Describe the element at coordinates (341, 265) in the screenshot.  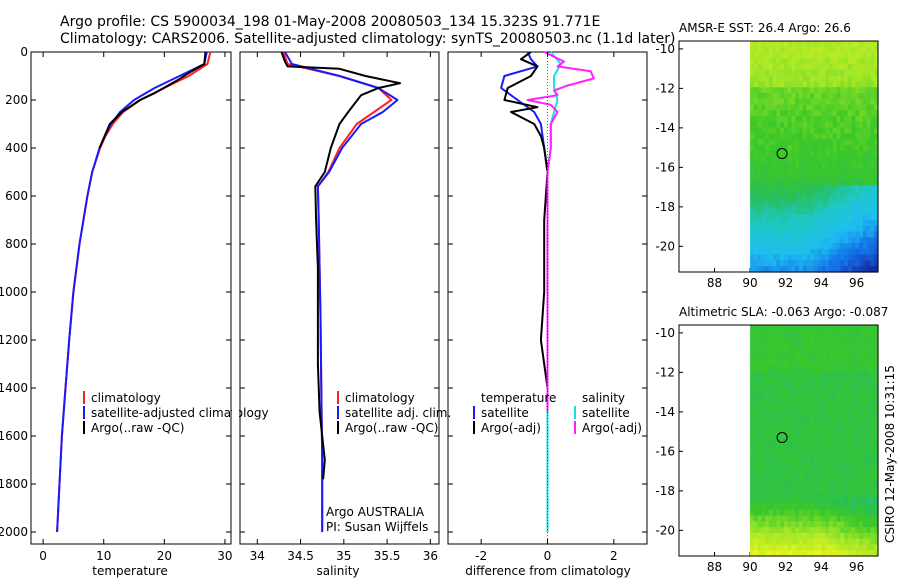
I see `series-argo-raw-qc-` at that location.